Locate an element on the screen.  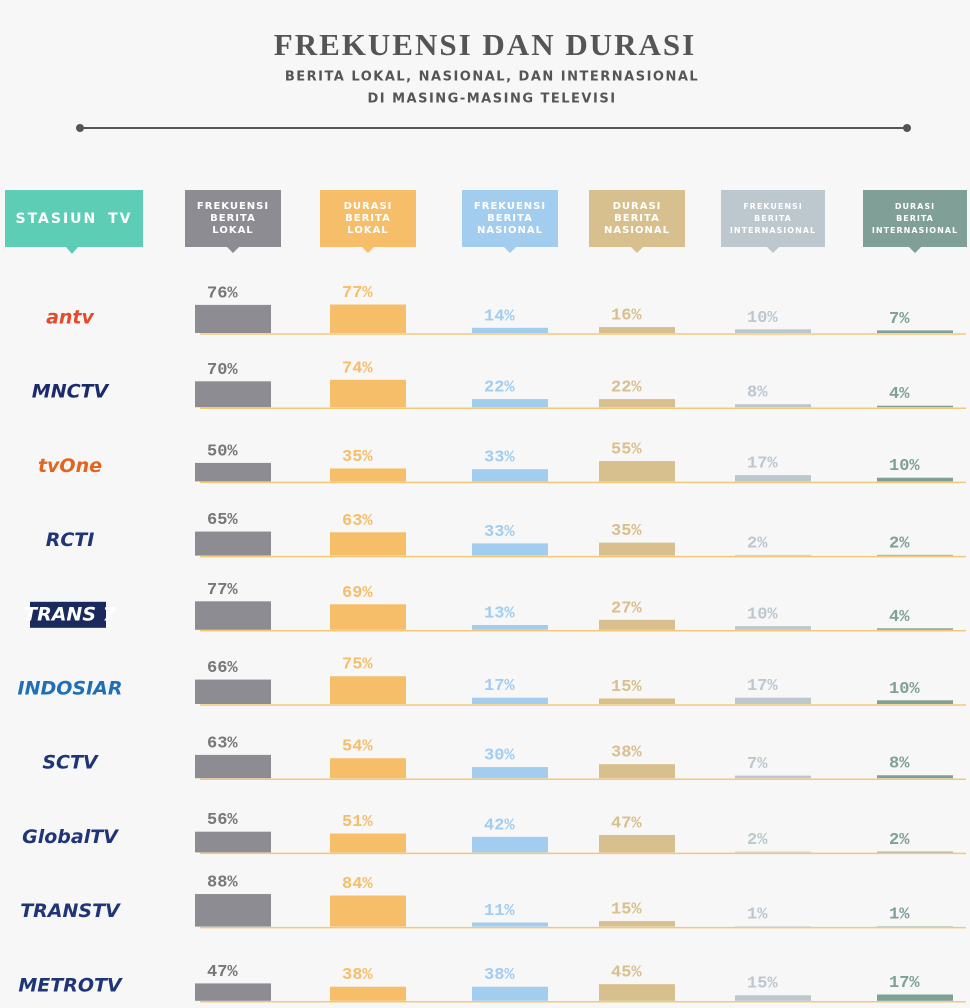
data-label: 10% is located at coordinates (762, 318).